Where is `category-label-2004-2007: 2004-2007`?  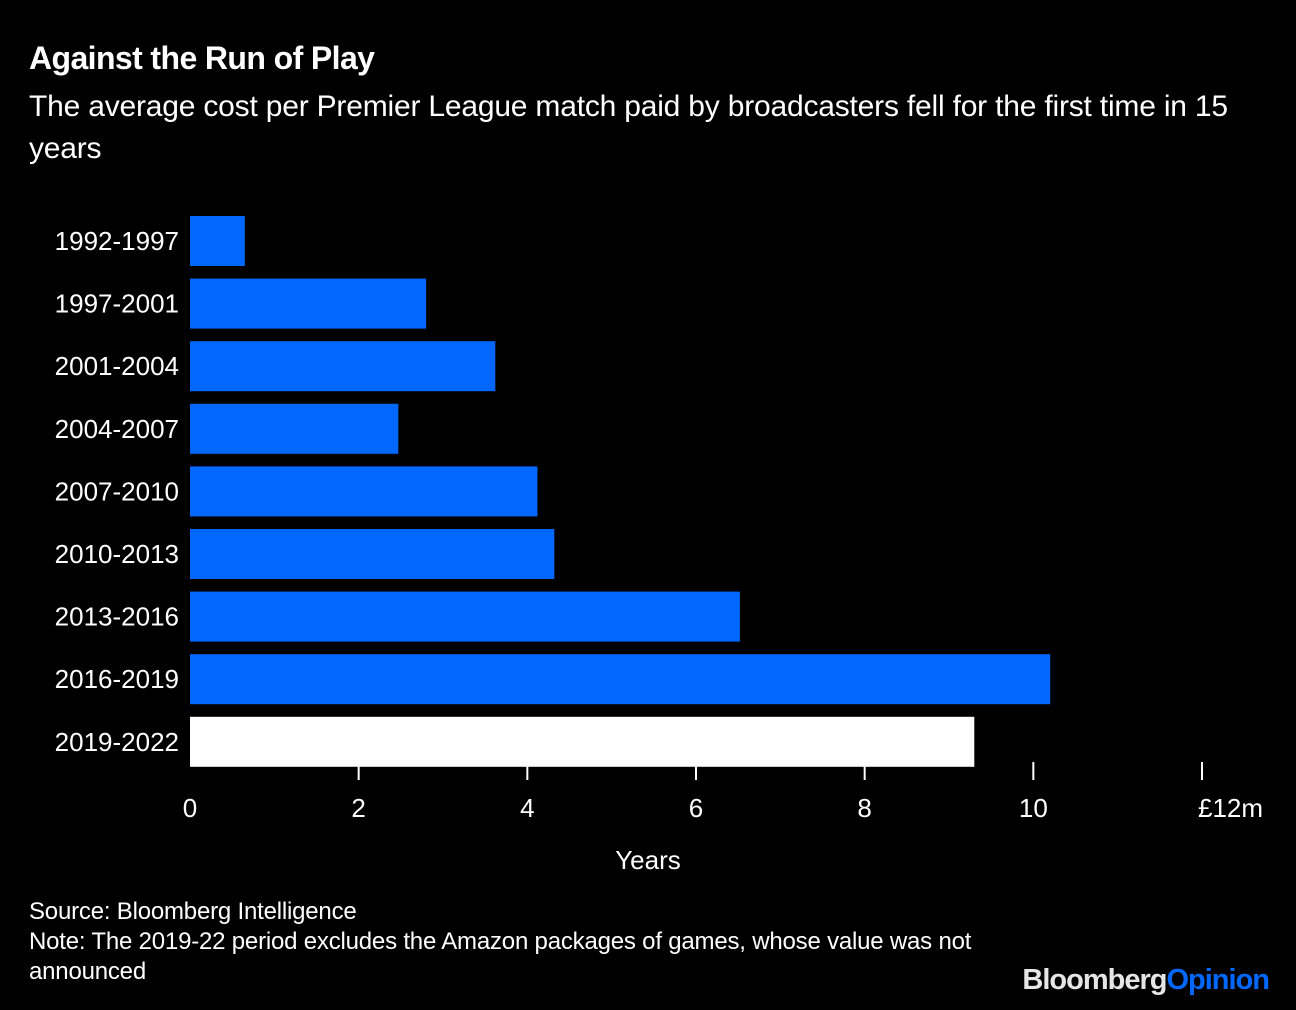
category-label-2004-2007: 2004-2007 is located at coordinates (117, 429).